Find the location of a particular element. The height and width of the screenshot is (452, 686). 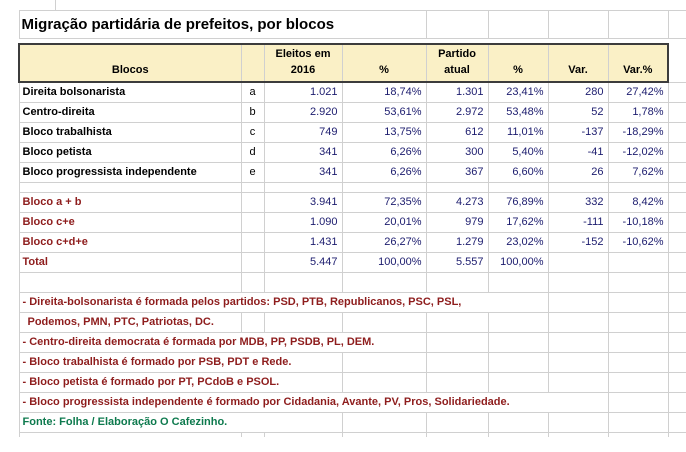

cell-partido-atual: 367 is located at coordinates (457, 172).